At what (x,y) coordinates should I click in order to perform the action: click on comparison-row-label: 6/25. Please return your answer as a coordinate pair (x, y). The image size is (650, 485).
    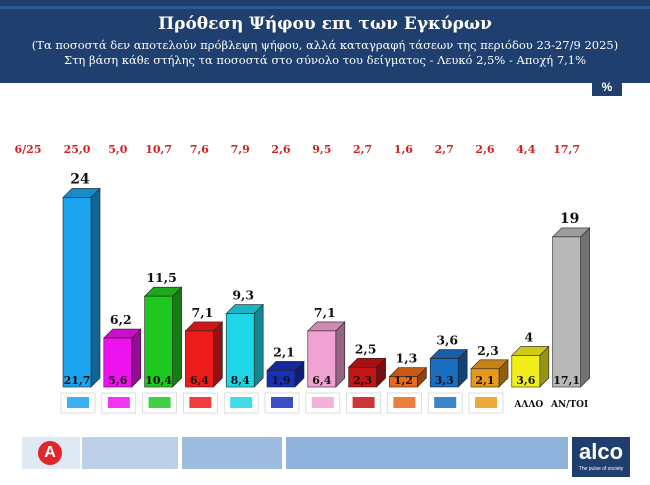
    Looking at the image, I should click on (28, 149).